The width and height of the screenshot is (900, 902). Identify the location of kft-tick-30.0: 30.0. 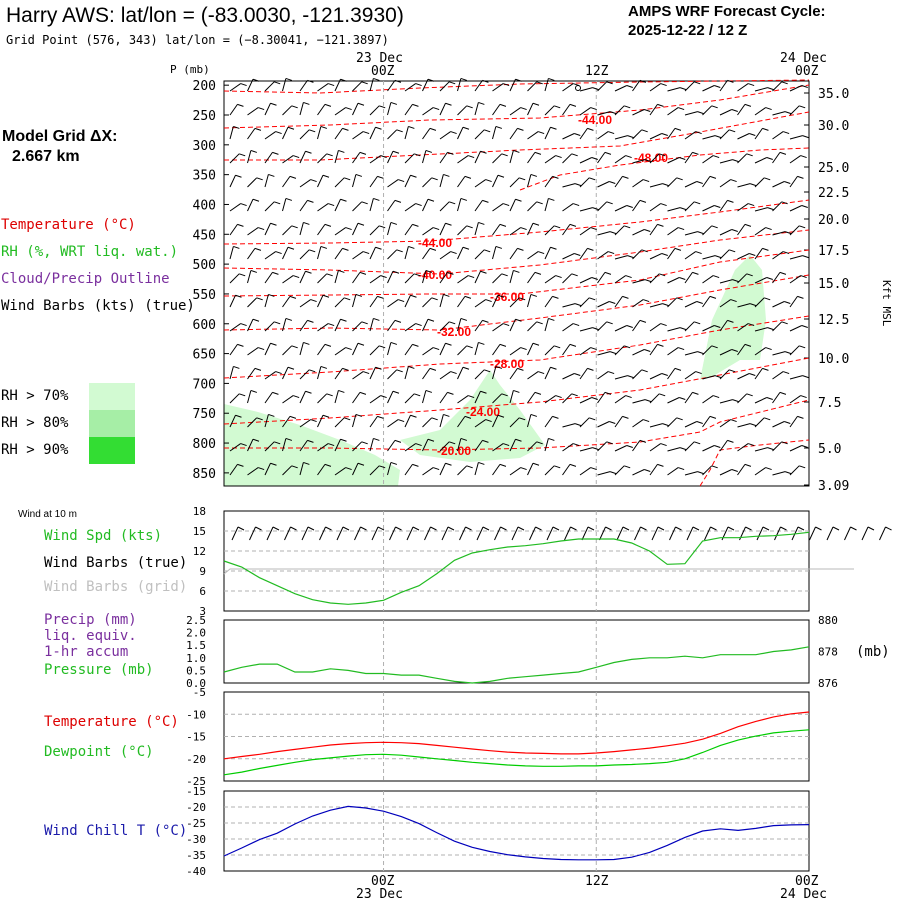
(833, 126).